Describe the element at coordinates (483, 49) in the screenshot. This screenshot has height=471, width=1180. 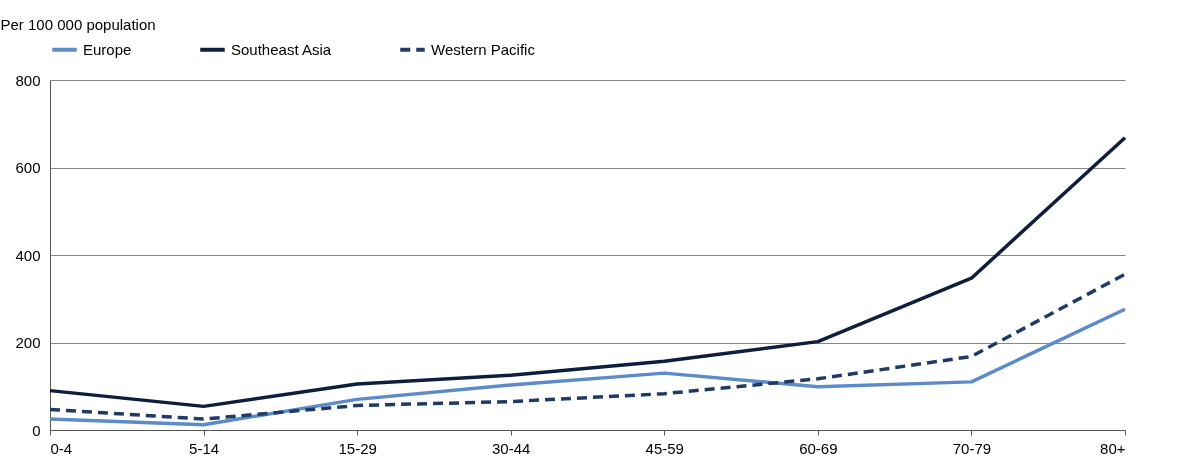
I see `legend-label: Western Pacific` at that location.